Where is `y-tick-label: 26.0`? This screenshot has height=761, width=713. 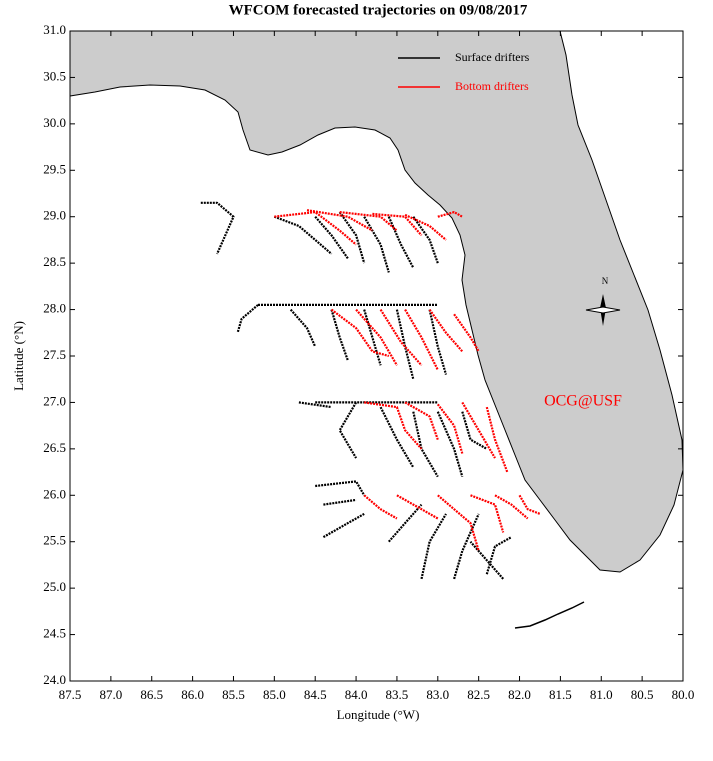 y-tick-label: 26.0 is located at coordinates (54, 493).